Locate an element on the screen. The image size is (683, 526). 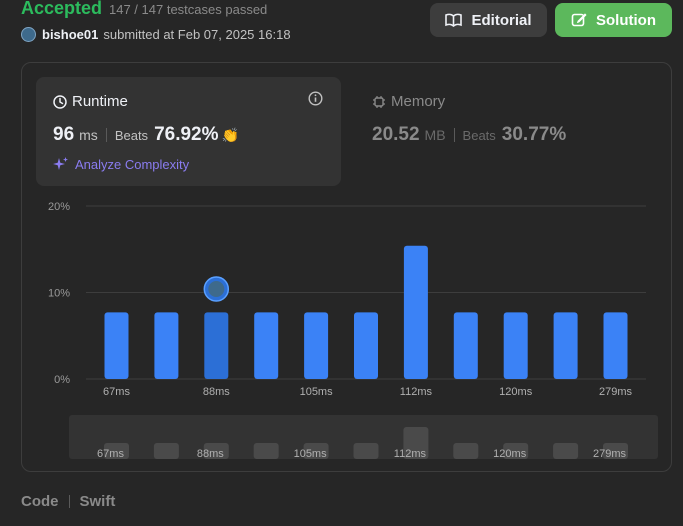
range-slider-tick-label: 120ms is located at coordinates (510, 454).